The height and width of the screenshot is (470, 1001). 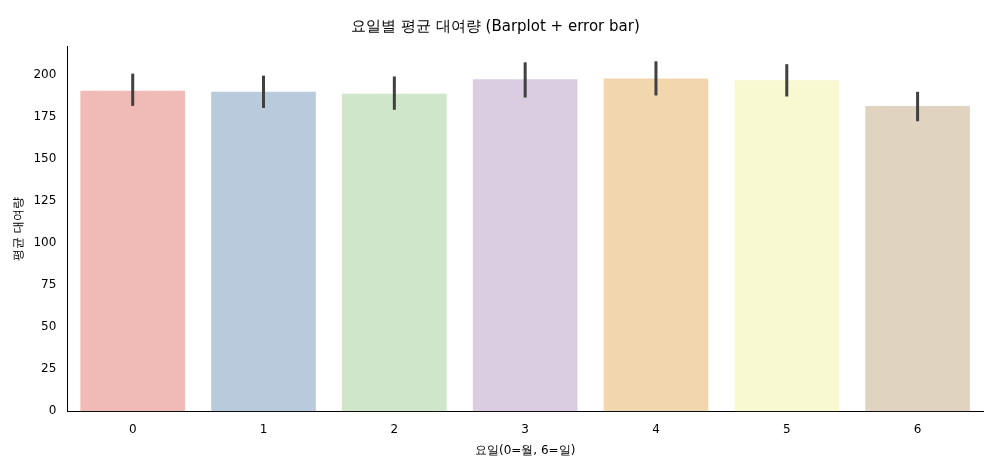 What do you see at coordinates (49, 368) in the screenshot?
I see `y-tick-label: 25` at bounding box center [49, 368].